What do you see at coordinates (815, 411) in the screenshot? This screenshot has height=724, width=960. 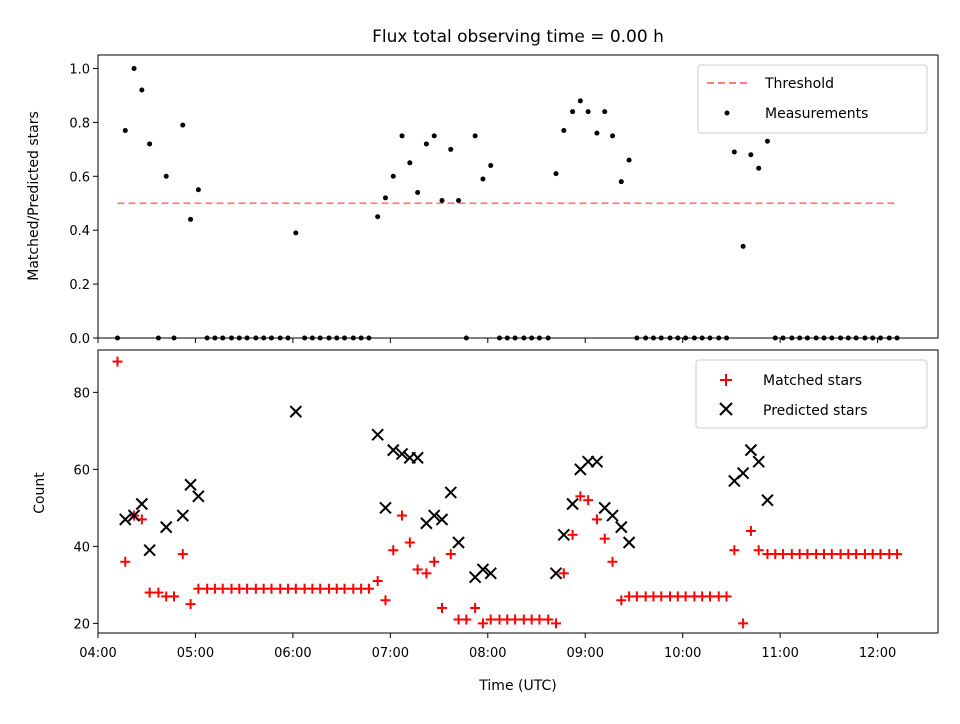 I see `predicted-legend-label: Predicted stars` at bounding box center [815, 411].